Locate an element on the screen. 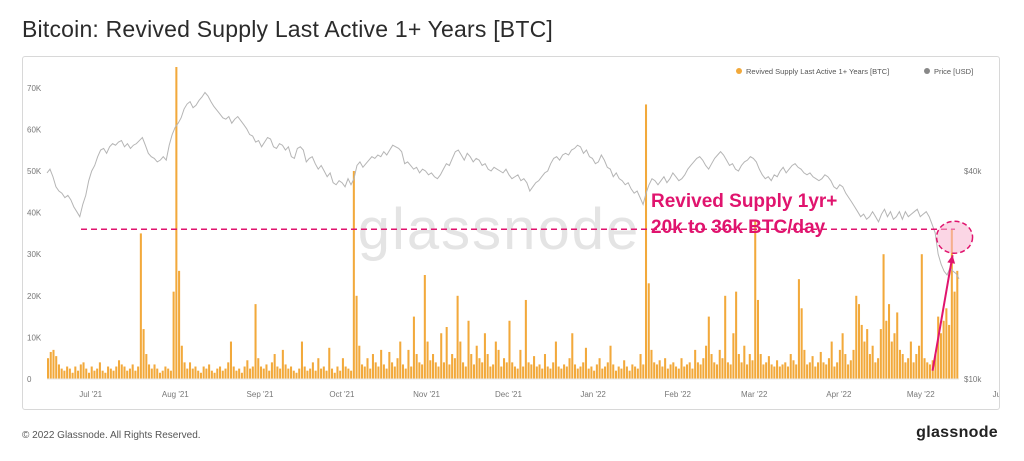 The height and width of the screenshot is (461, 1024). x-tick-label: Sep '21 is located at coordinates (260, 394).